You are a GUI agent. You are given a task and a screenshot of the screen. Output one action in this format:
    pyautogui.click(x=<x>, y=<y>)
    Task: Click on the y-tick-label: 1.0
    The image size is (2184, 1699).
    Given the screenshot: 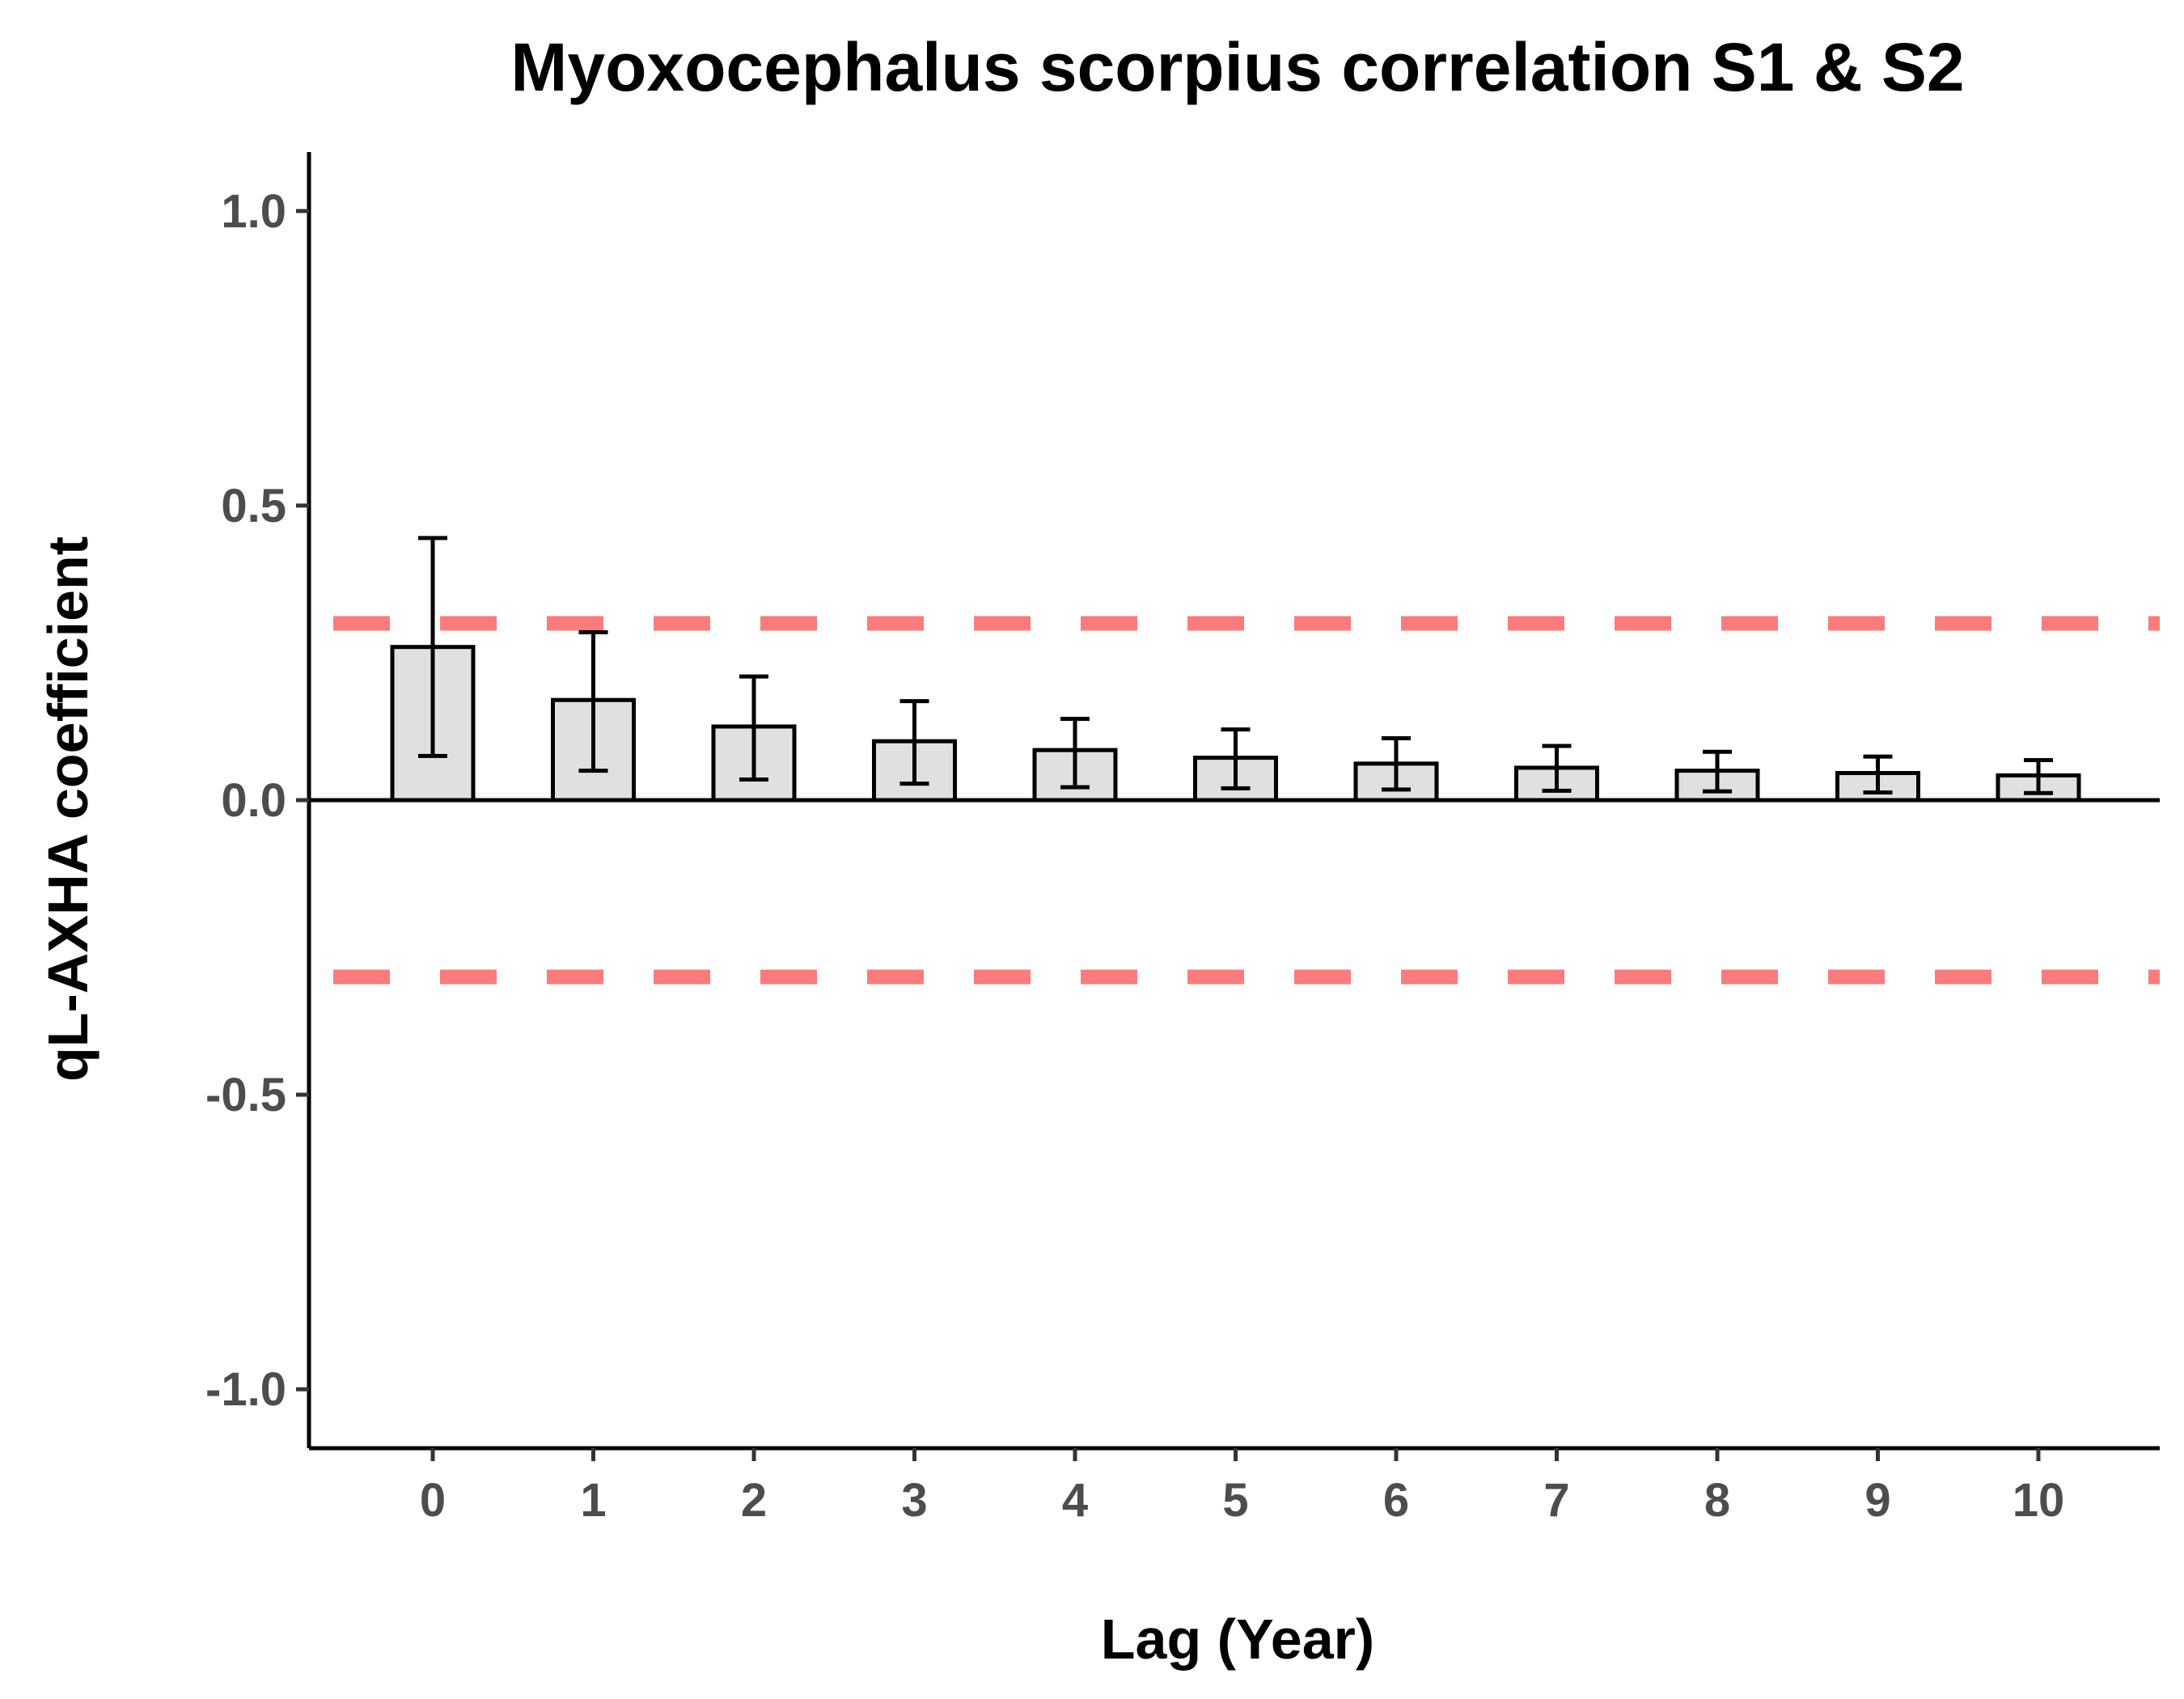 What is the action you would take?
    pyautogui.click(x=254, y=212)
    